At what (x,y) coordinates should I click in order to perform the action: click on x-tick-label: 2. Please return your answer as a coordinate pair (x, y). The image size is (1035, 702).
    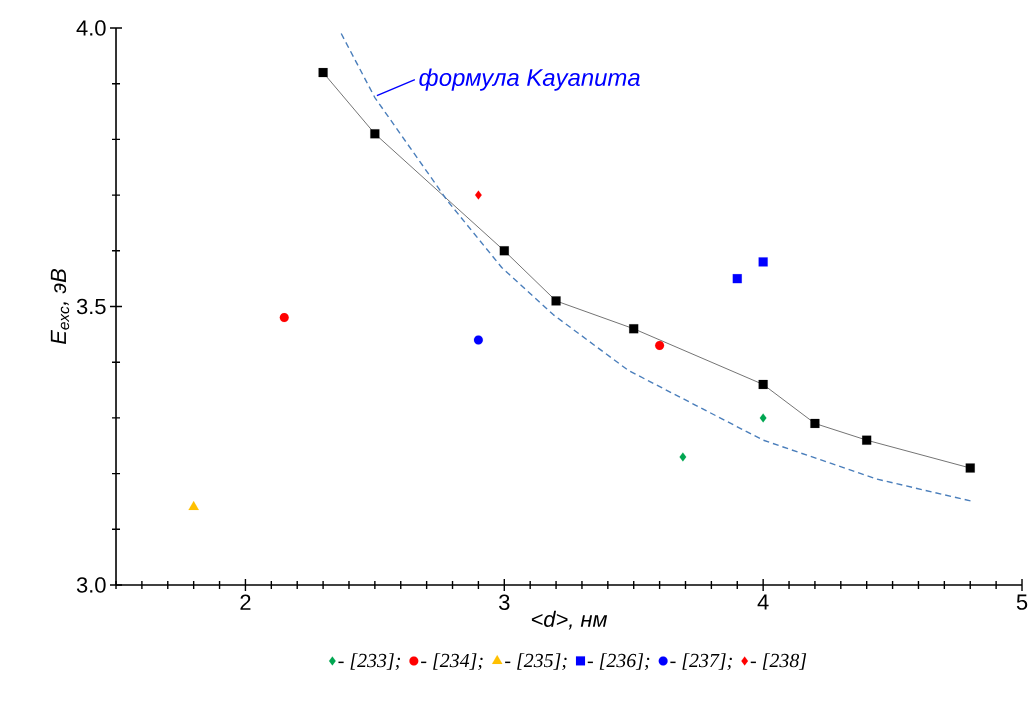
    Looking at the image, I should click on (245, 602).